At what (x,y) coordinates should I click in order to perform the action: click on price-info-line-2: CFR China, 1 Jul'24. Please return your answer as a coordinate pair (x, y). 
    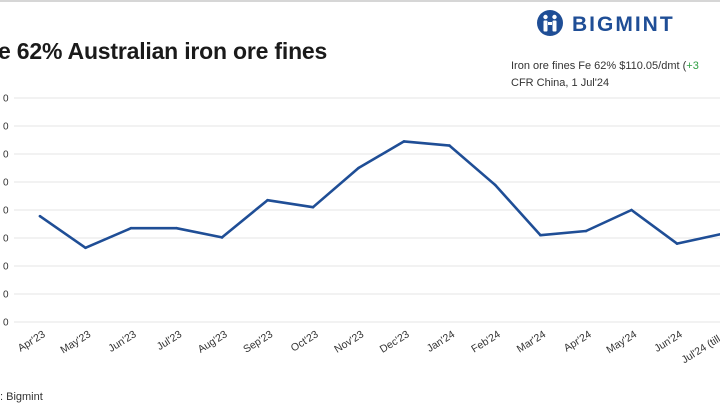
    Looking at the image, I should click on (560, 83).